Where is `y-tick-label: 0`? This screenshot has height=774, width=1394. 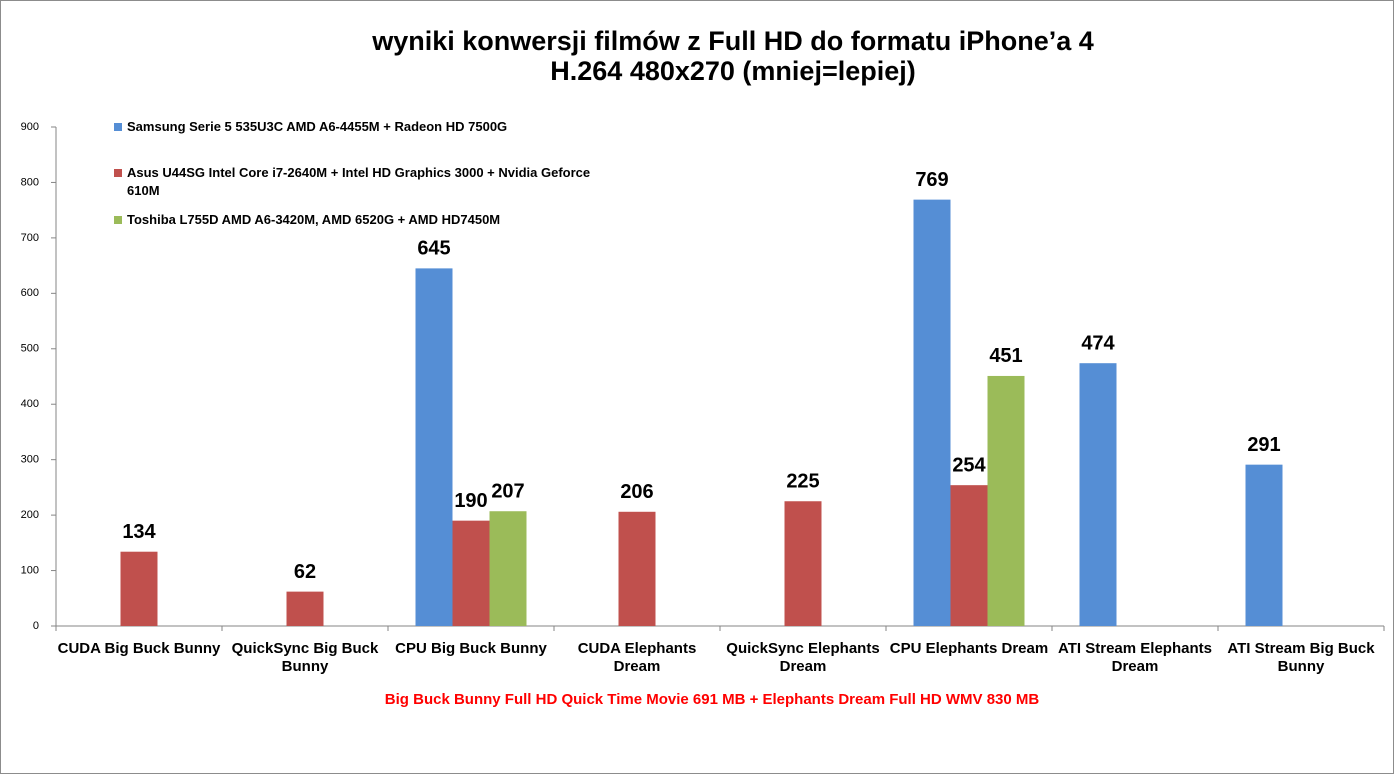 y-tick-label: 0 is located at coordinates (36, 626).